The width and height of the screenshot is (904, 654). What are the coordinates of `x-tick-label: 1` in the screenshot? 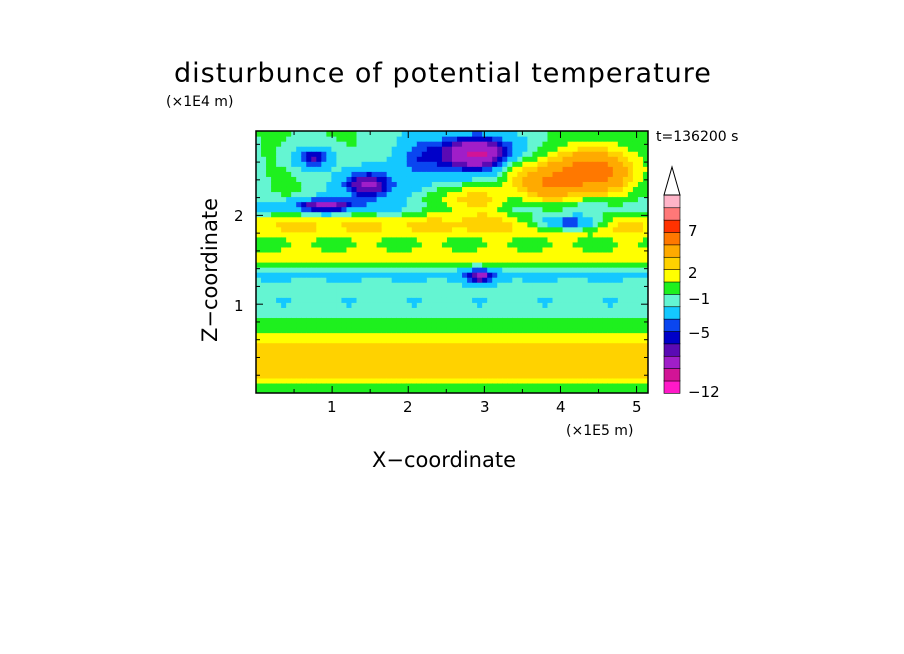 It's located at (332, 407).